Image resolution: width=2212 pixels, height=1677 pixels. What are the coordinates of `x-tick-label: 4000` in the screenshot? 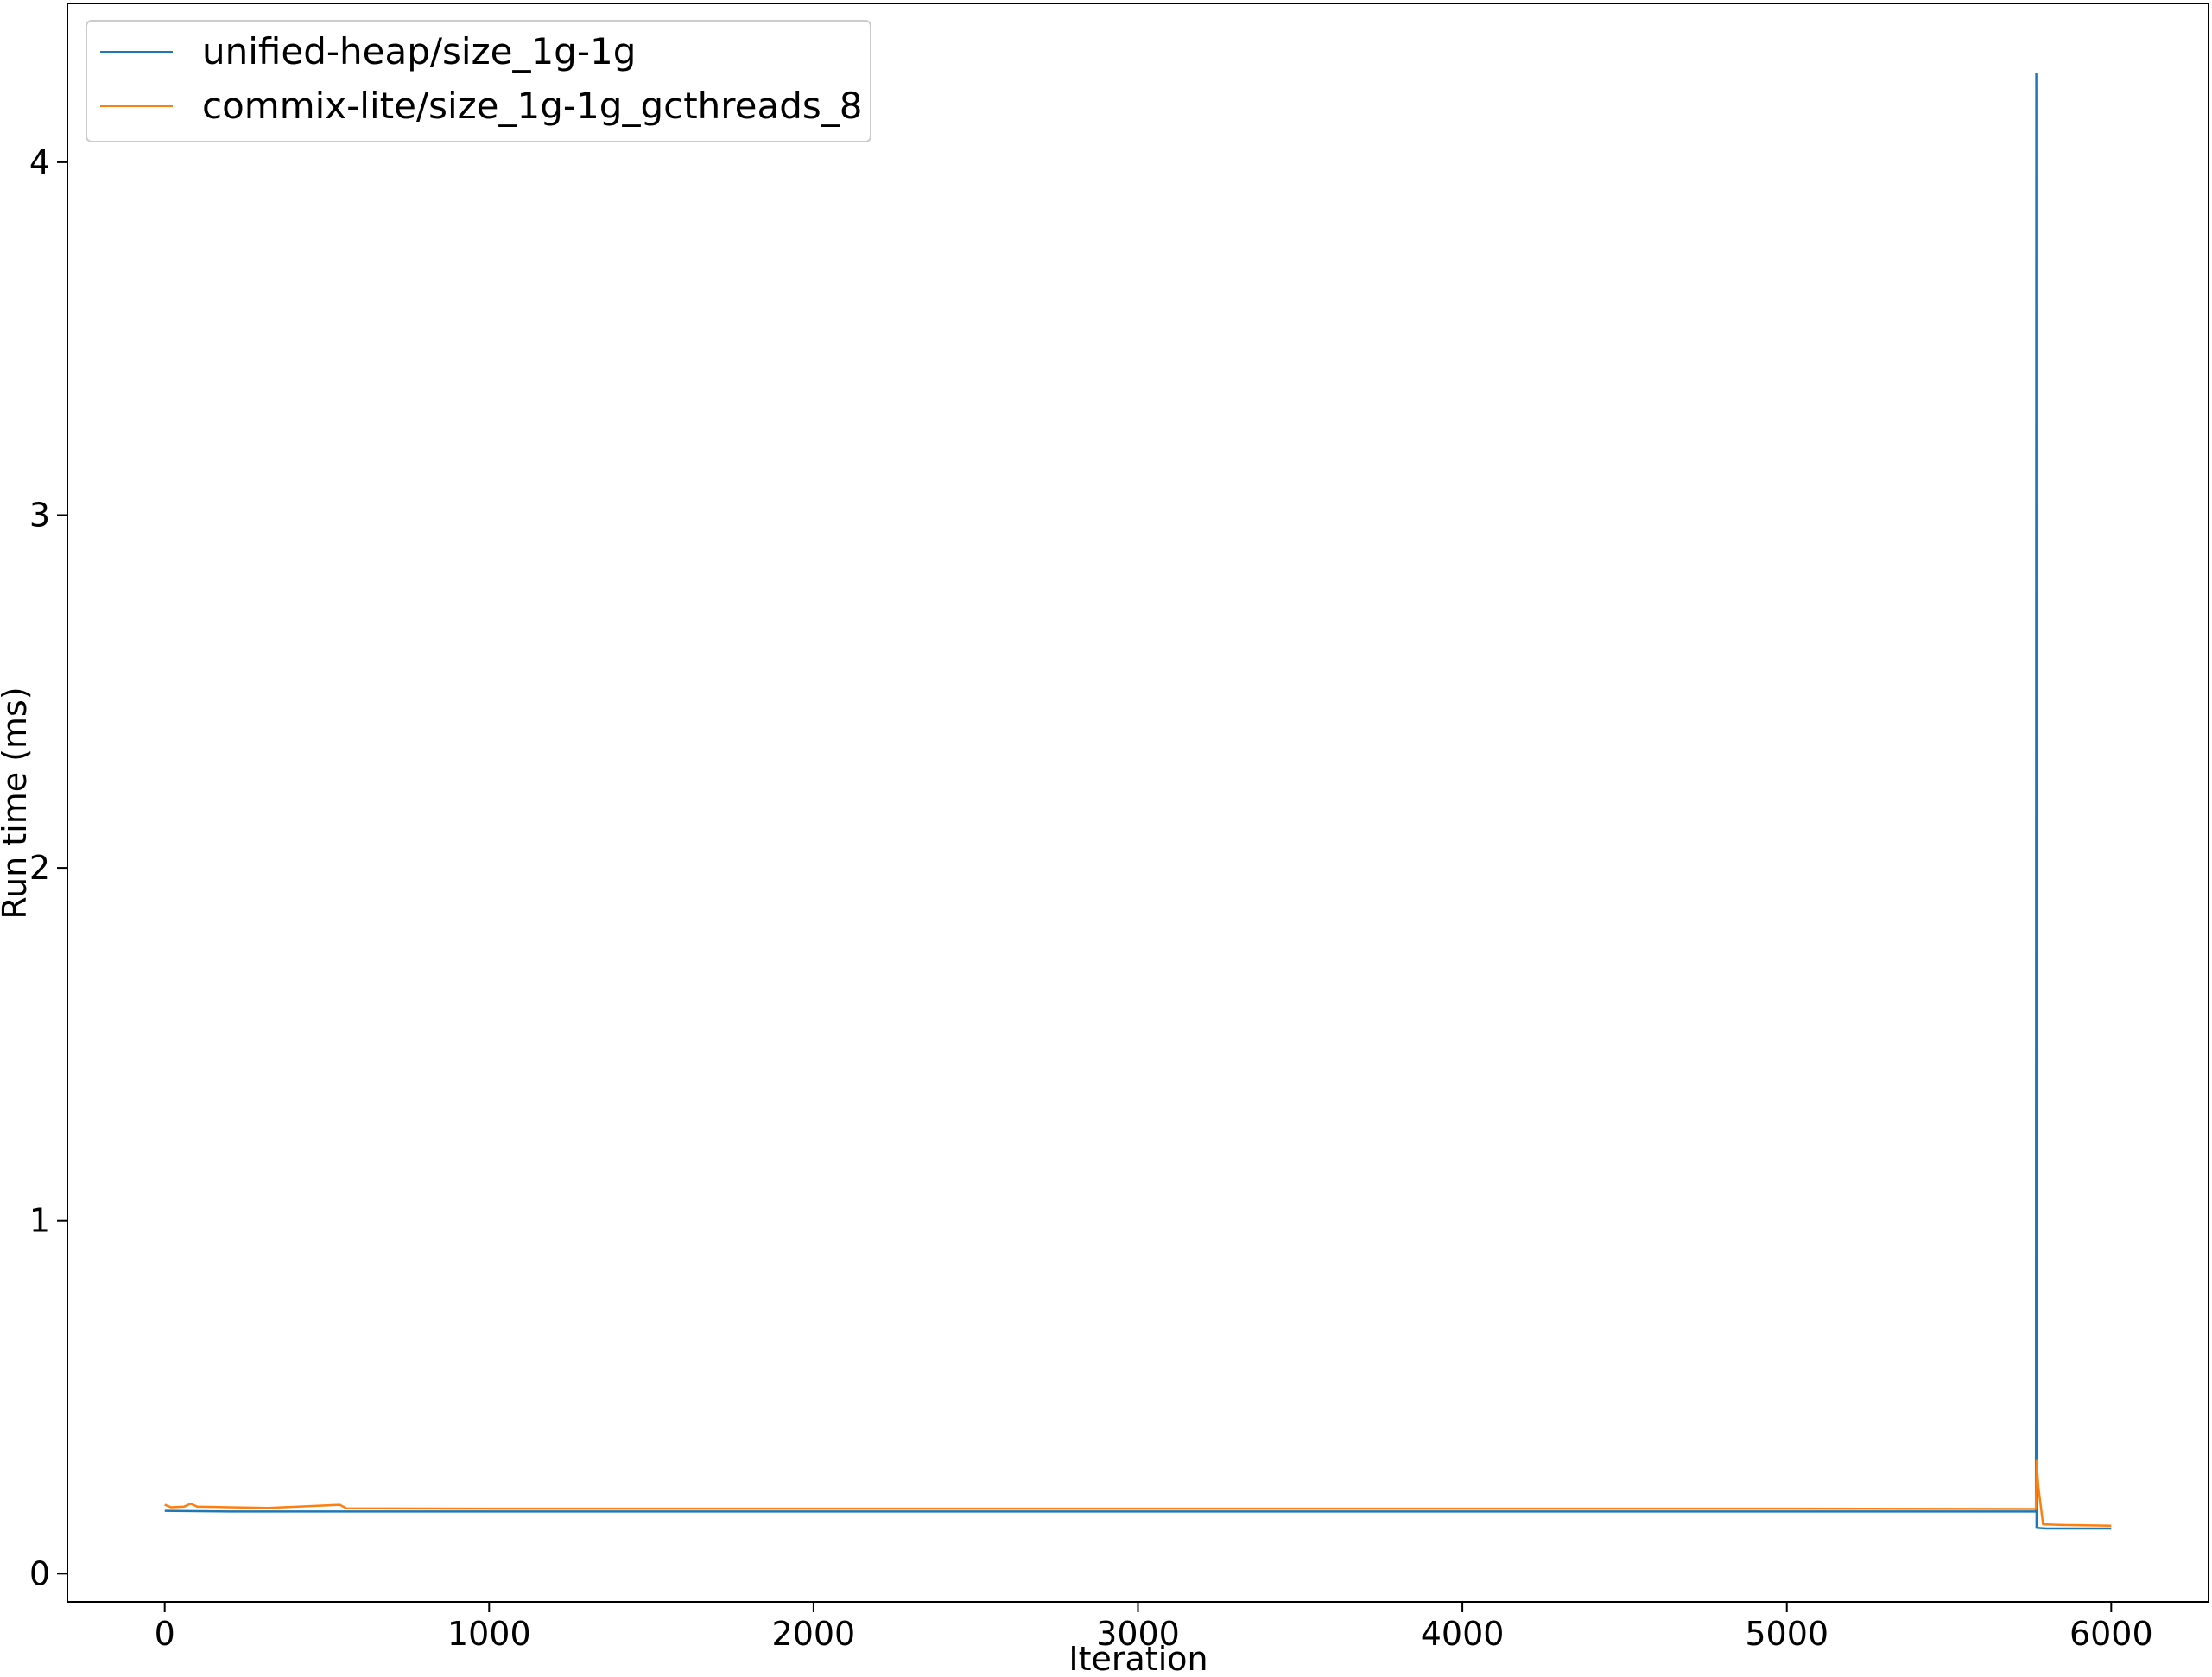 It's located at (1463, 1634).